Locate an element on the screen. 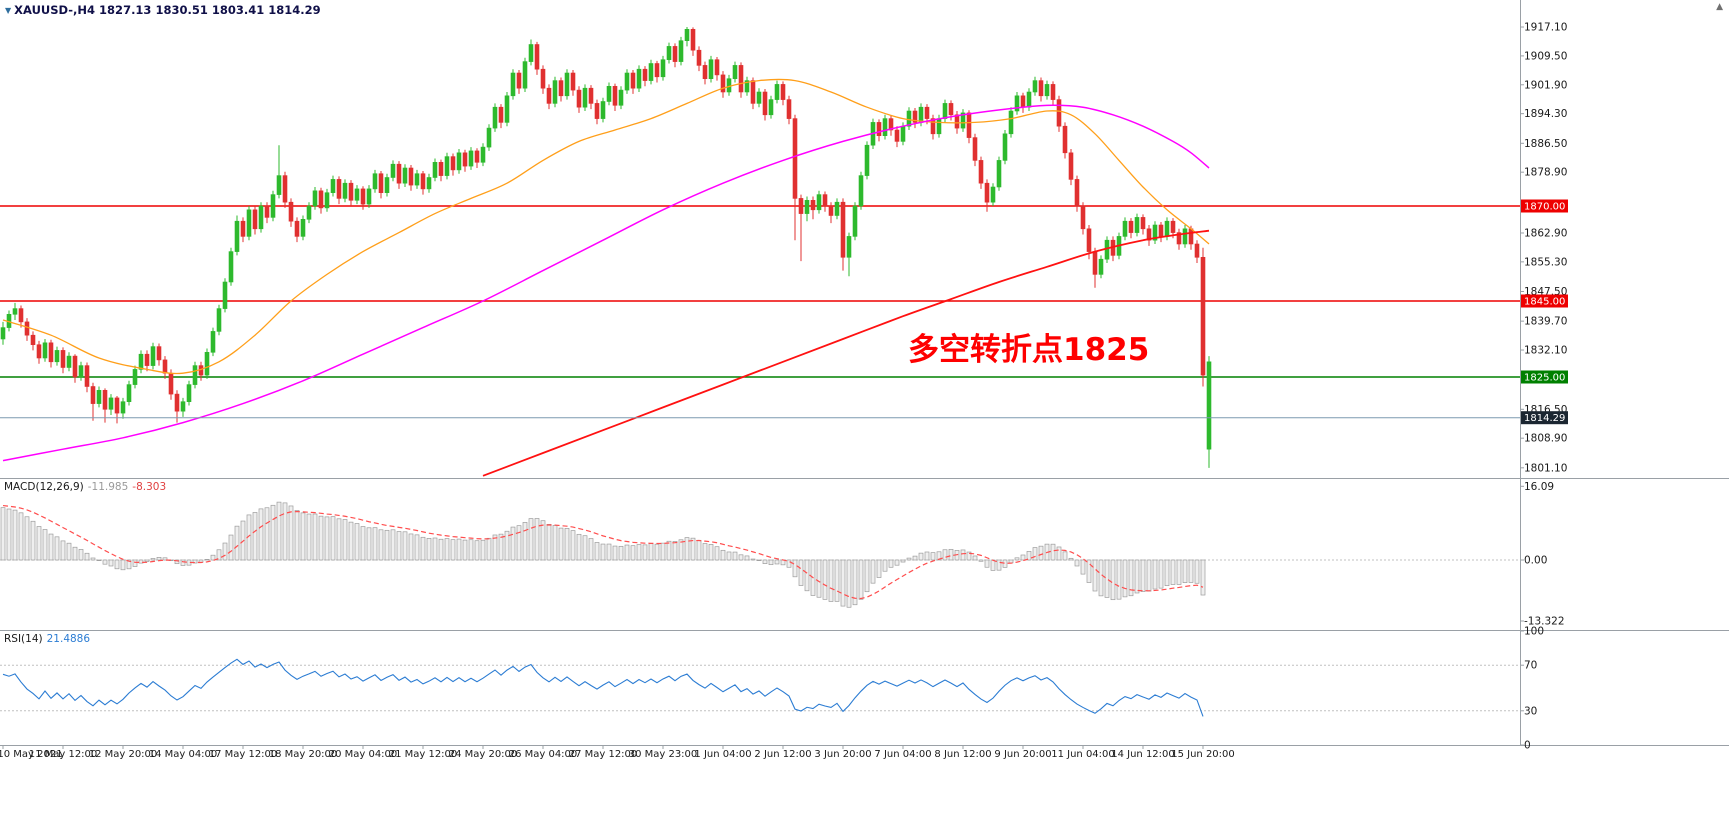  svg-text: 1832.10 is located at coordinates (1545, 351).